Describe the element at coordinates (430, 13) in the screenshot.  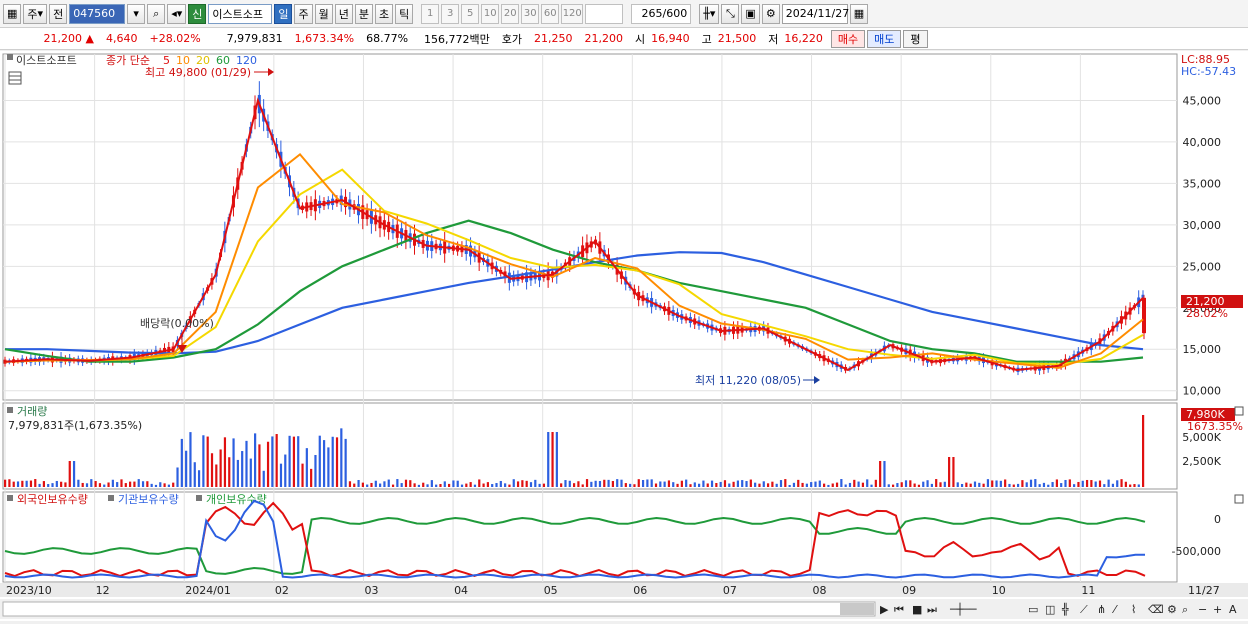
I see `num-button-1: 1` at that location.